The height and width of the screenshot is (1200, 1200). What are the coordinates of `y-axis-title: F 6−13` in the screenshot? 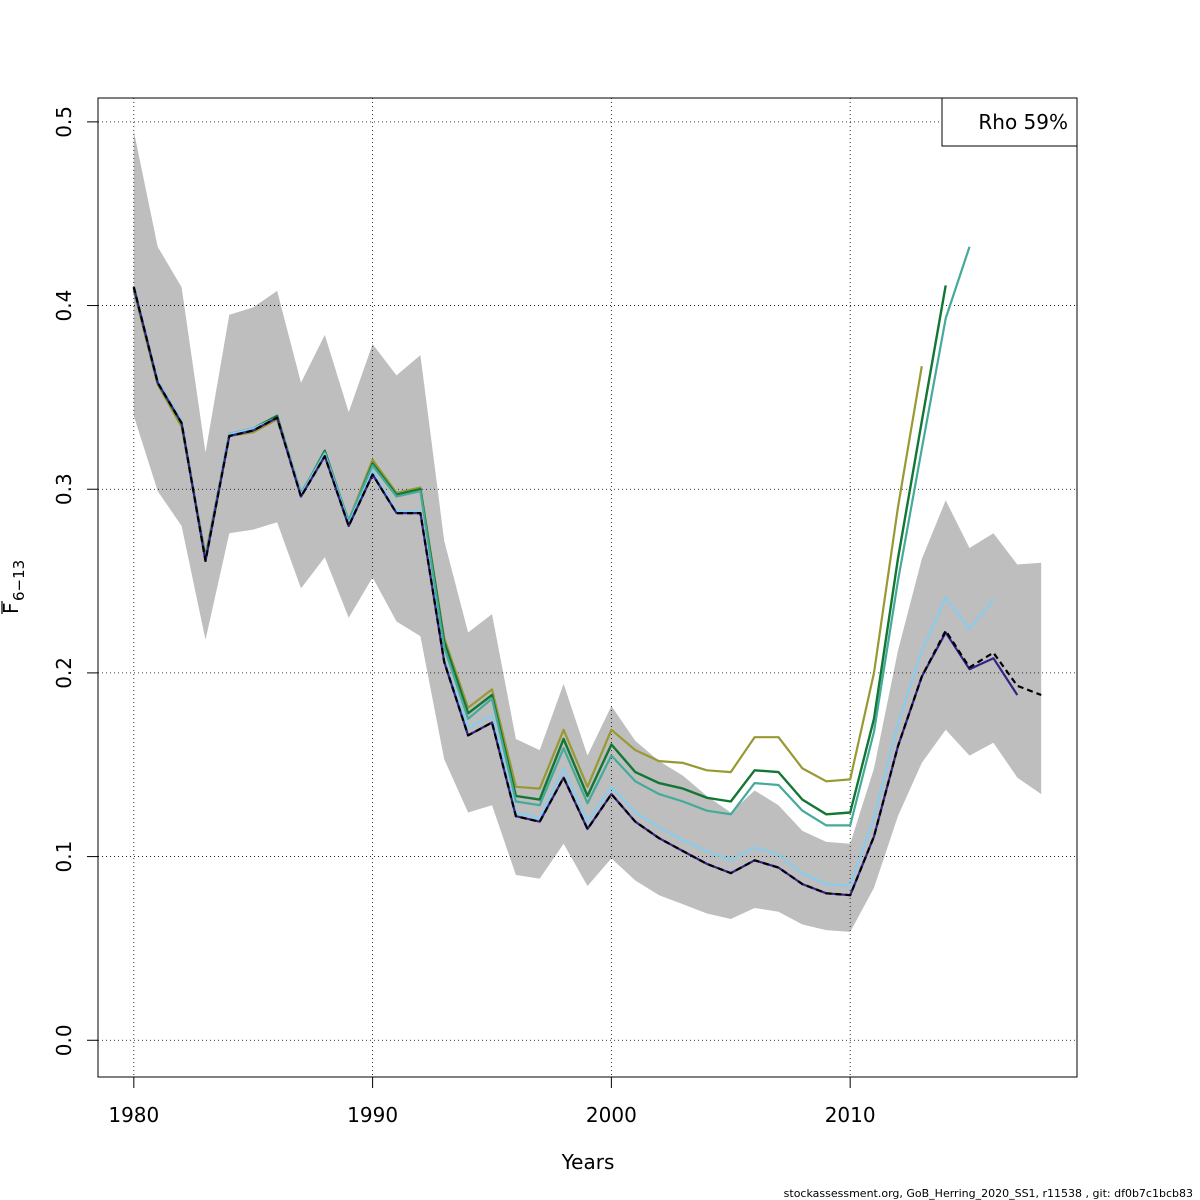 It's located at (14, 587).